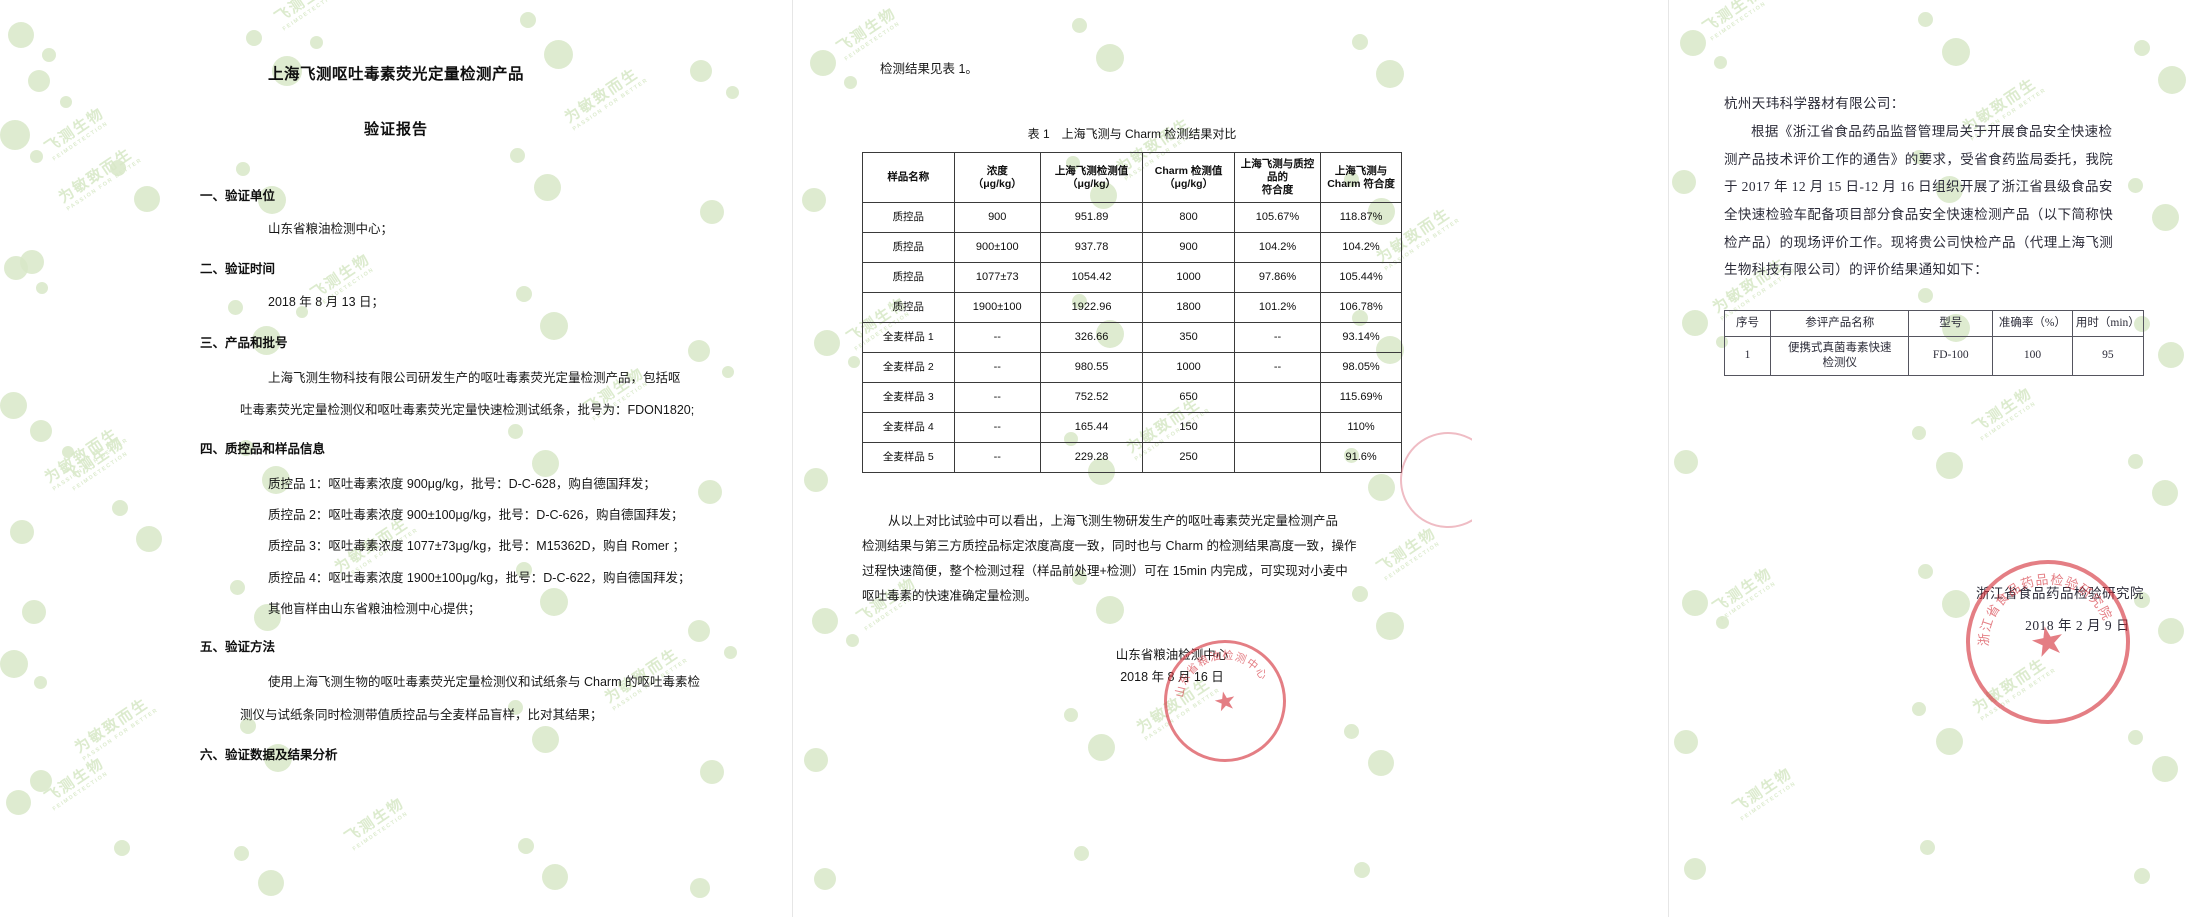 Image resolution: width=2200 pixels, height=917 pixels. I want to click on column-header-duration: 用时（min）, so click(2108, 323).